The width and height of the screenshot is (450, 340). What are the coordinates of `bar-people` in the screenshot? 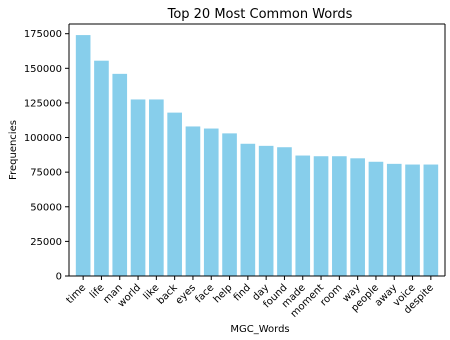 It's located at (376, 218).